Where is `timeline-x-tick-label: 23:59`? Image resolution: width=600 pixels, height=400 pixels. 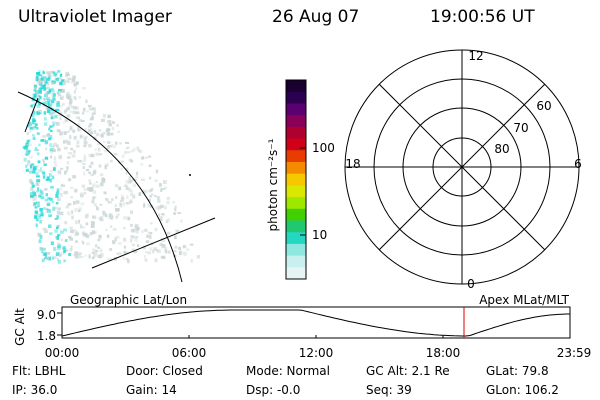
timeline-x-tick-label: 23:59 is located at coordinates (574, 353).